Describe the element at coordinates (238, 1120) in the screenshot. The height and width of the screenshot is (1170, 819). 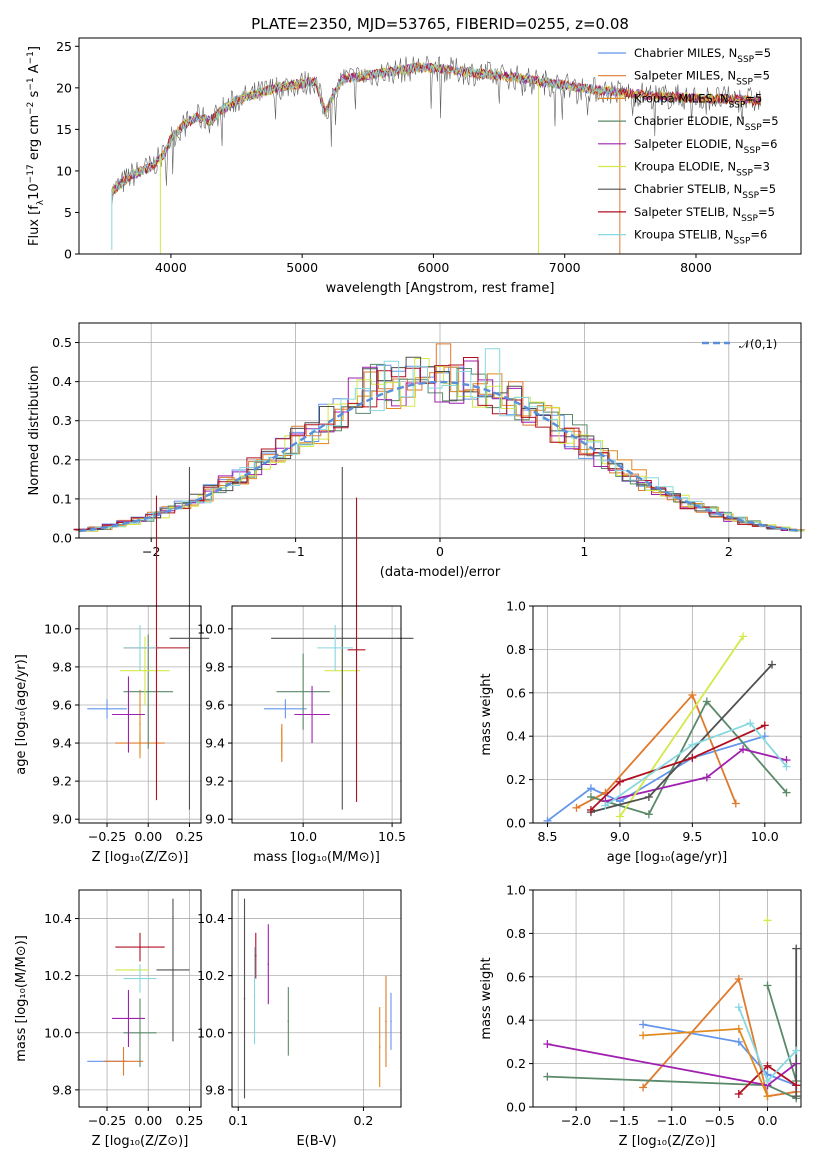
I see `x-tick-label: 0.1` at that location.